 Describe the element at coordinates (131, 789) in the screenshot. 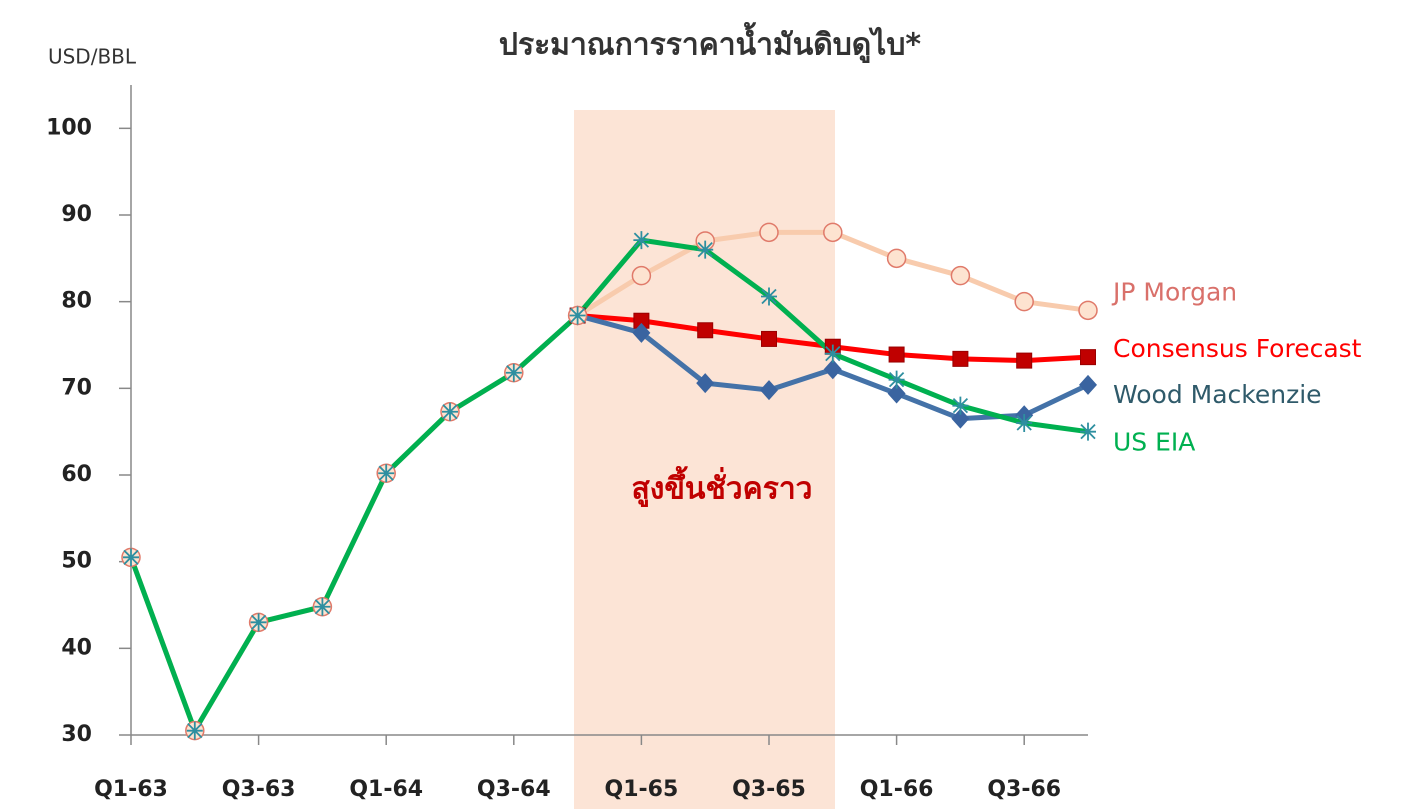

I see `x-tick-label: Q1-63` at that location.